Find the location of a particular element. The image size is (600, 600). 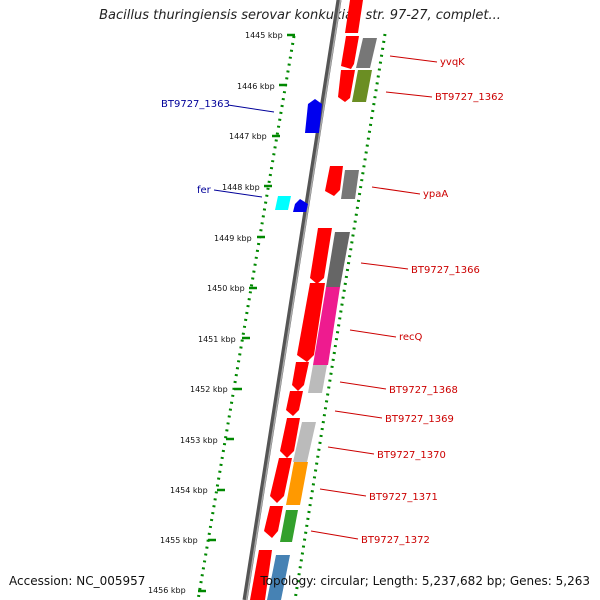

gene-label-bt9727-1372: BT9727_1372 is located at coordinates (395, 540).